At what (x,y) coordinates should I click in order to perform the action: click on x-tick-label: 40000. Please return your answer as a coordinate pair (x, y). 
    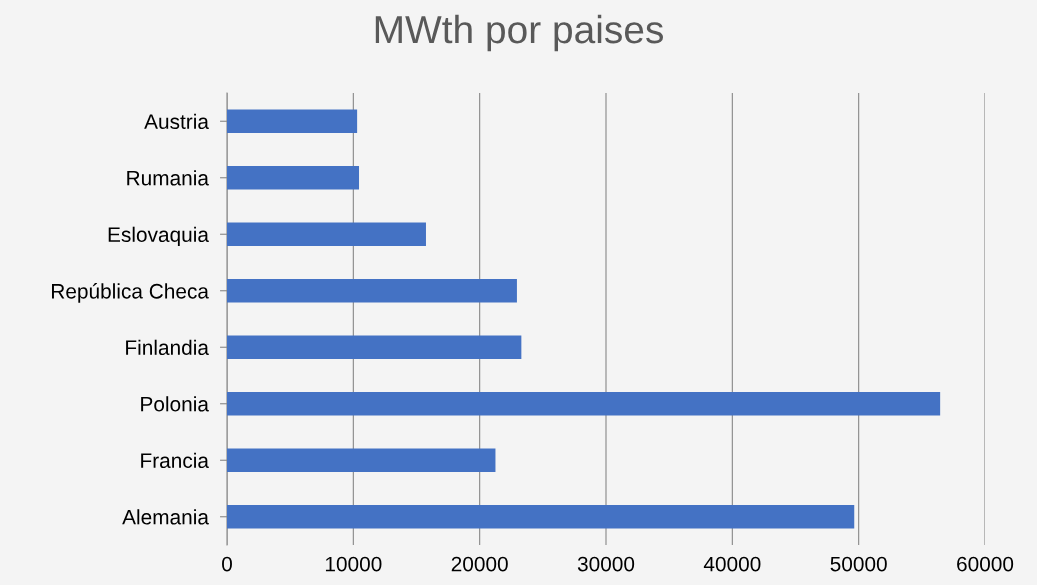
    Looking at the image, I should click on (732, 564).